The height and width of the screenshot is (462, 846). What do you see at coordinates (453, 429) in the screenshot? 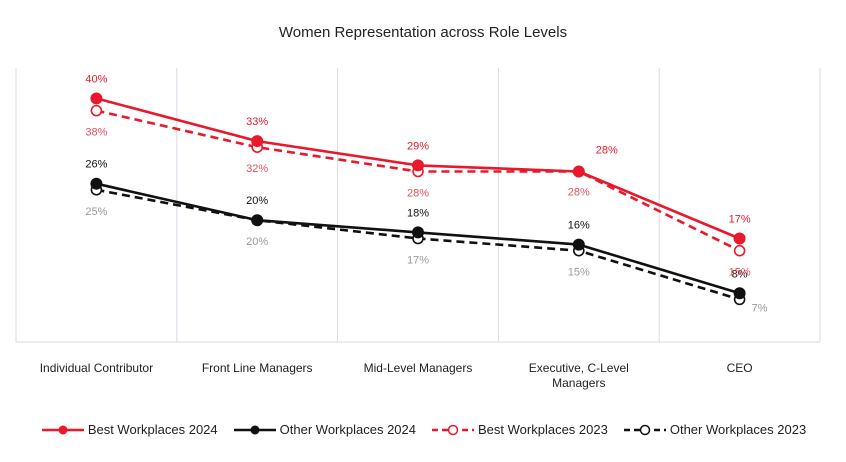
I see `legend-marker-best-2023` at bounding box center [453, 429].